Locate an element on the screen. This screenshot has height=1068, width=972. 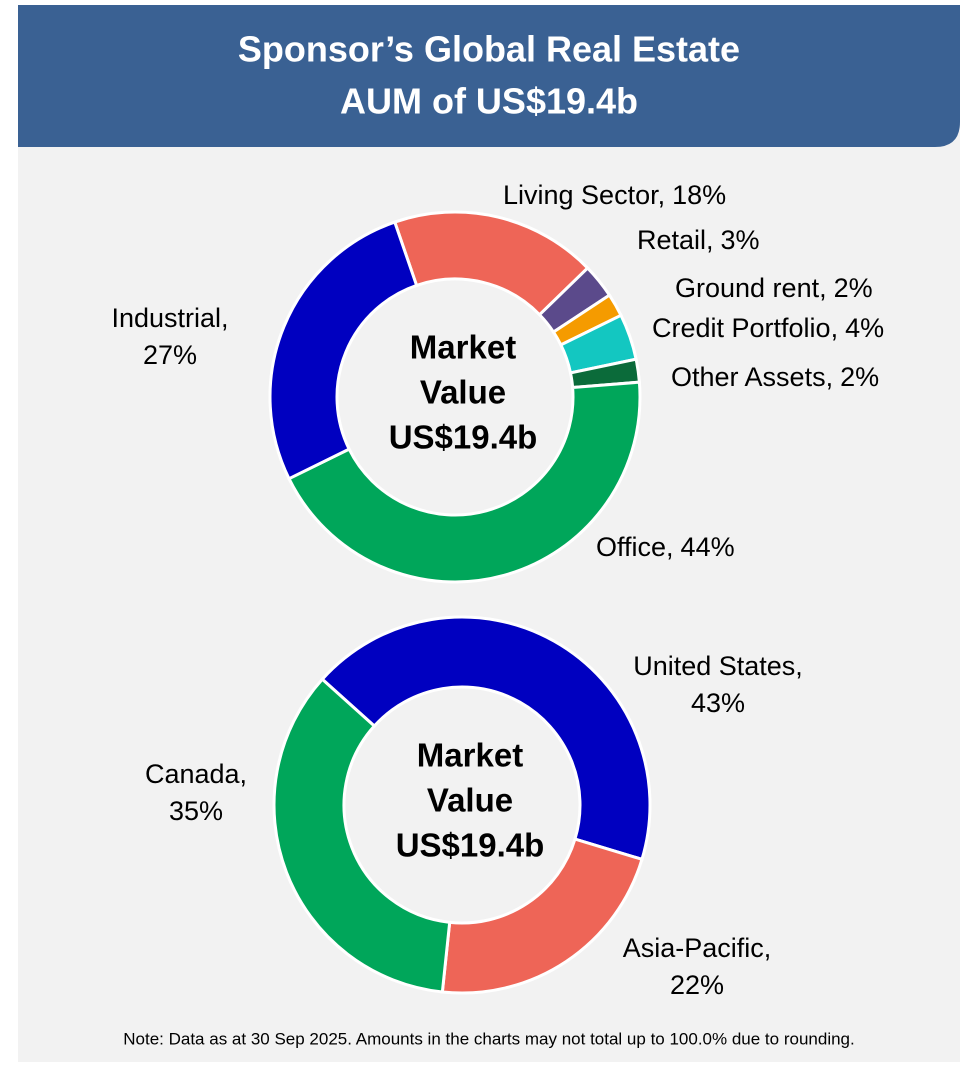
slice-label: Living Sector, 18% is located at coordinates (614, 195).